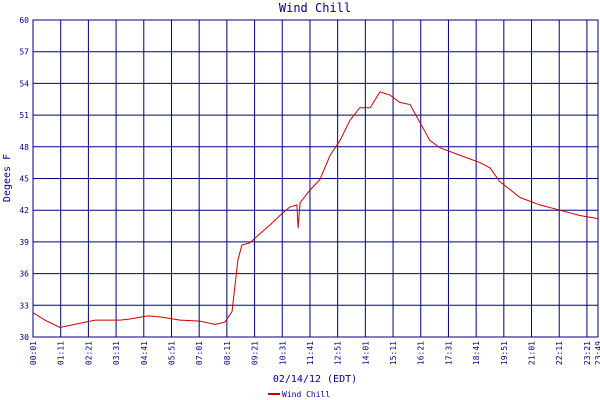 The width and height of the screenshot is (600, 400). I want to click on x-tick-label: 09:21, so click(255, 353).